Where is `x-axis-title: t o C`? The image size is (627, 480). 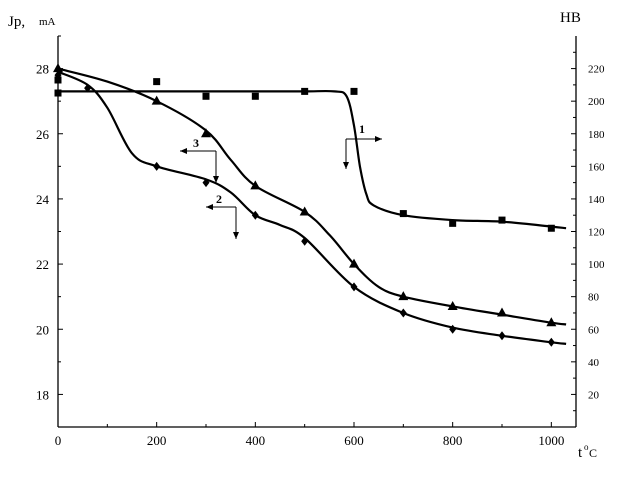
x-axis-title: t o C is located at coordinates (587, 451).